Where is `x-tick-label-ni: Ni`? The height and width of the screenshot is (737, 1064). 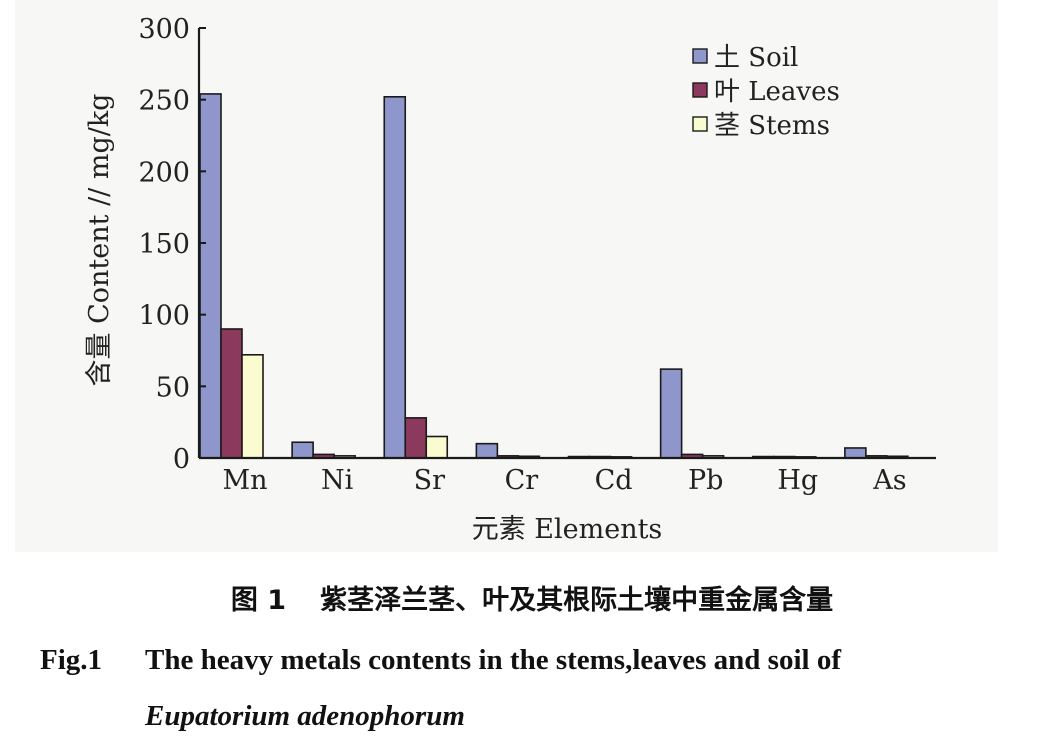 x-tick-label-ni: Ni is located at coordinates (337, 480).